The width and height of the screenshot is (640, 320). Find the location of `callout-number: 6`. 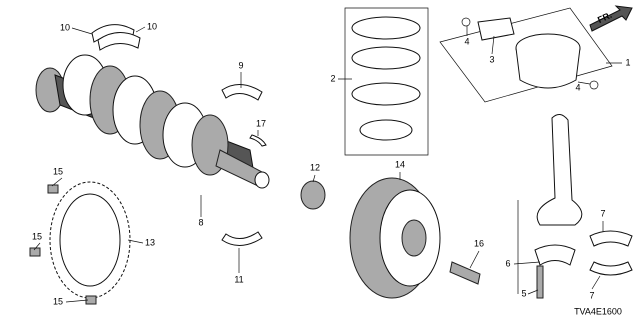

callout-number: 6 is located at coordinates (507, 263).